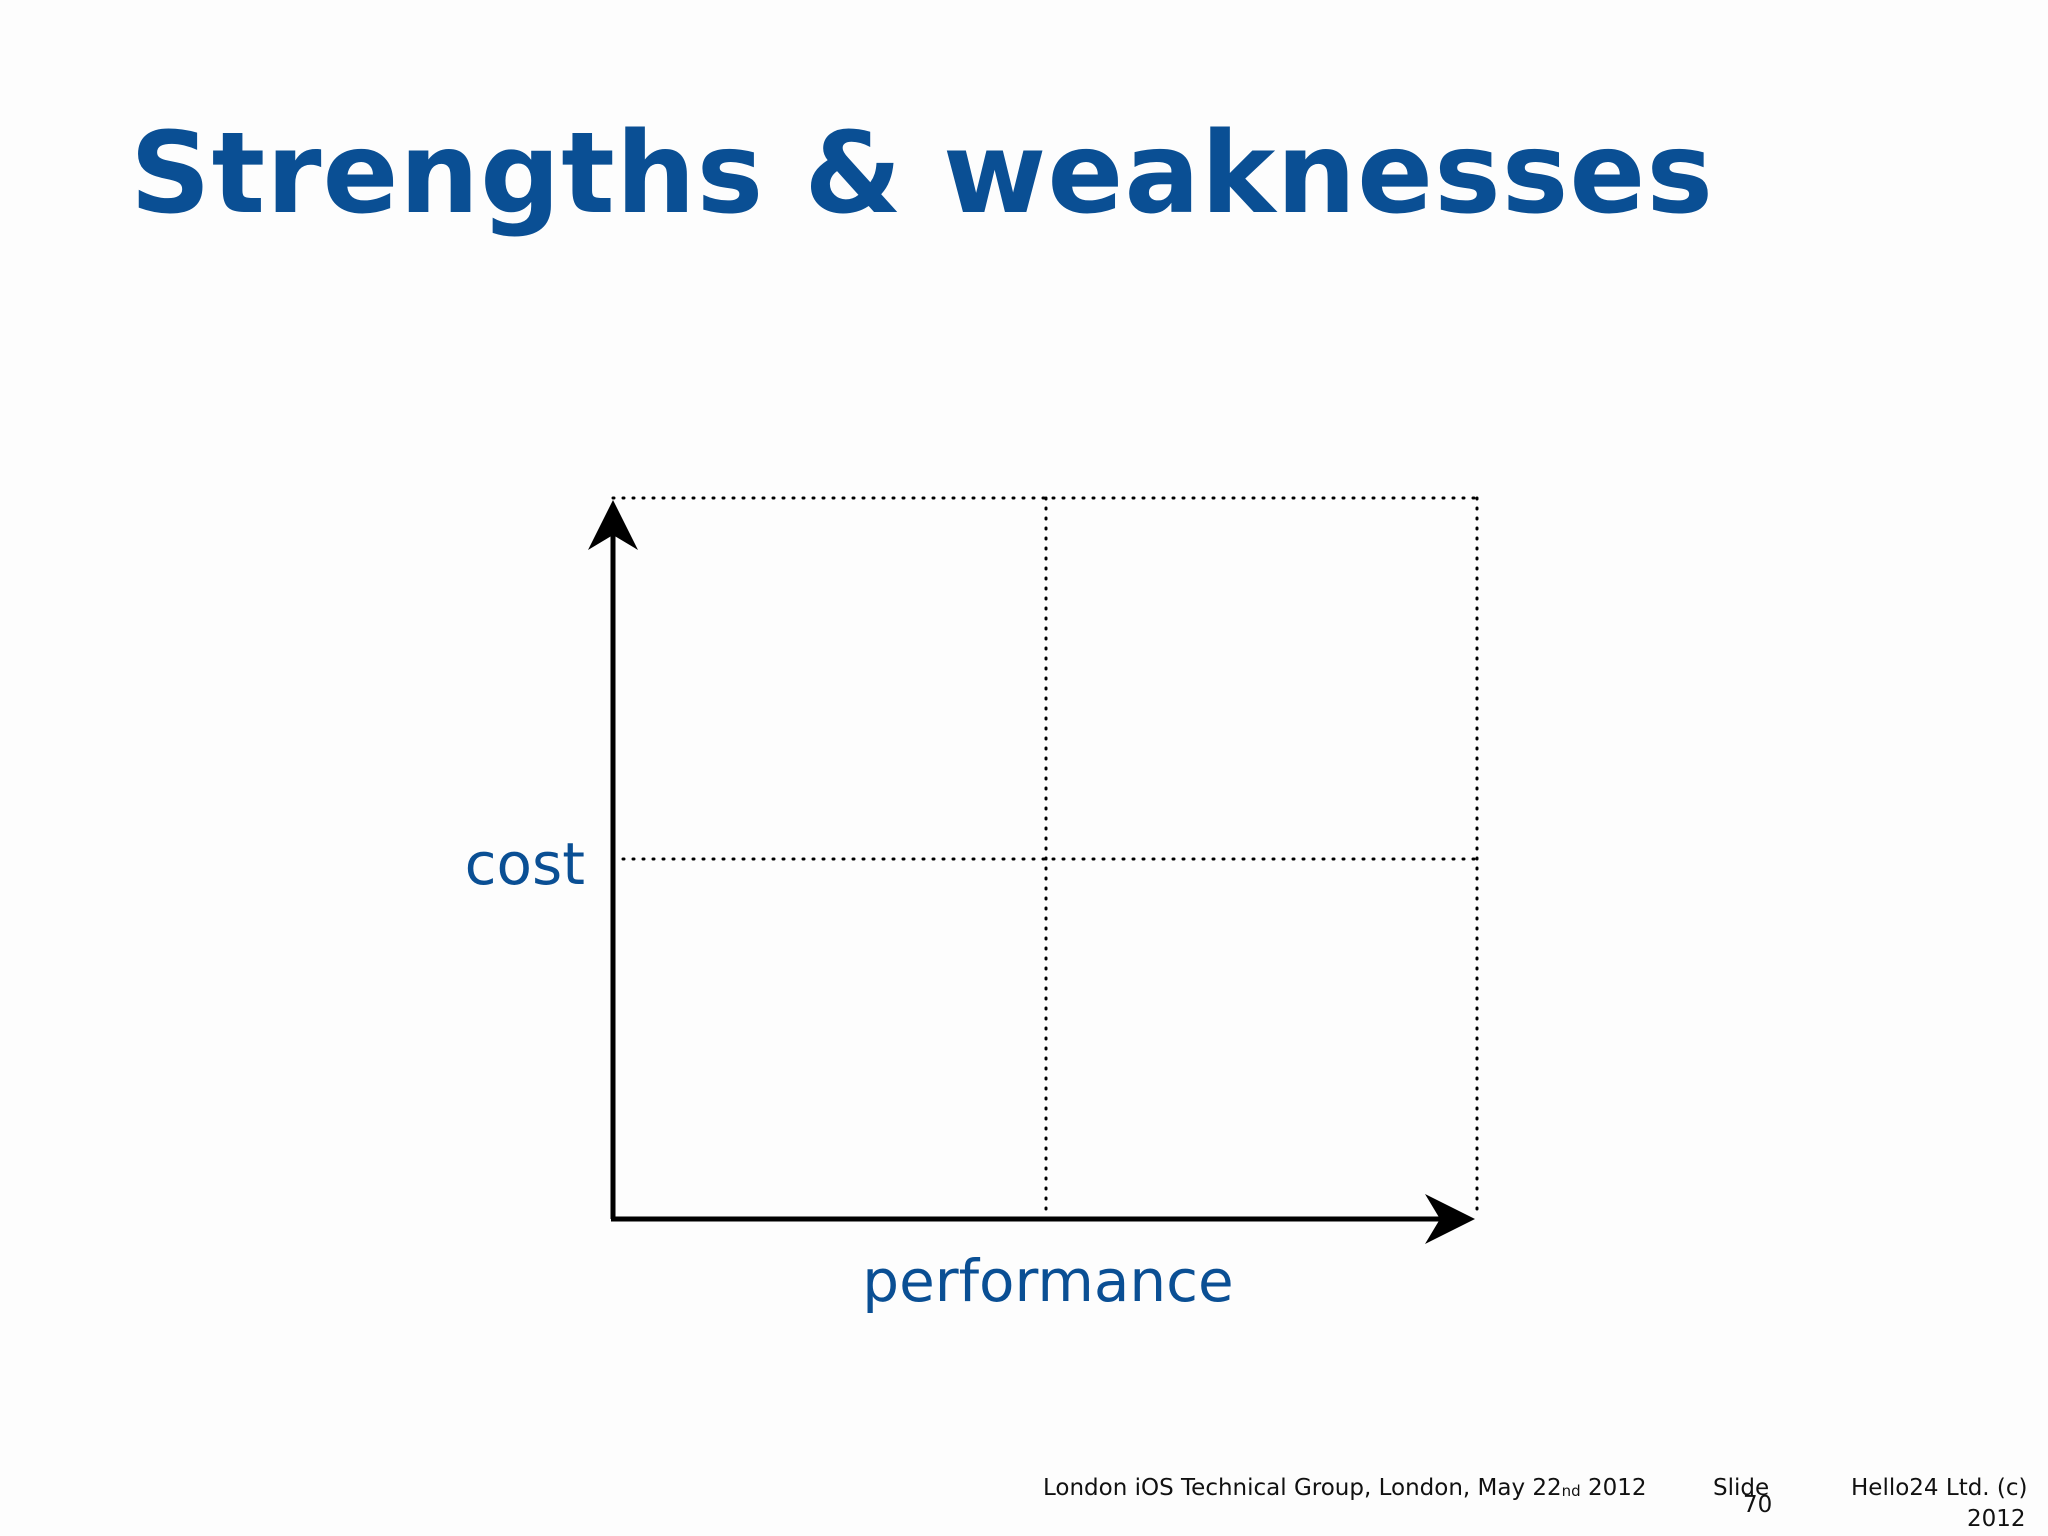 The height and width of the screenshot is (1536, 2048). Describe the element at coordinates (1571, 1491) in the screenshot. I see `footer-ordinal-suffix: nd` at that location.